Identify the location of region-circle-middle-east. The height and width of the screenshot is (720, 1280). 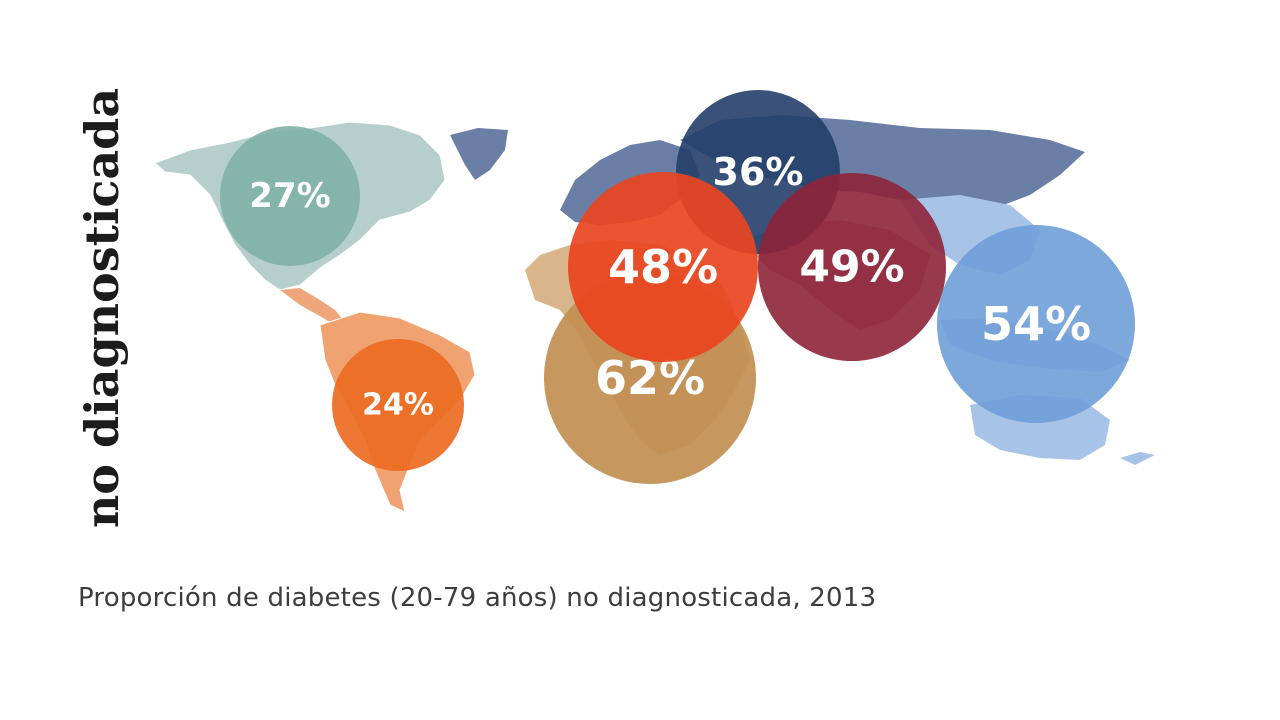
(663, 267).